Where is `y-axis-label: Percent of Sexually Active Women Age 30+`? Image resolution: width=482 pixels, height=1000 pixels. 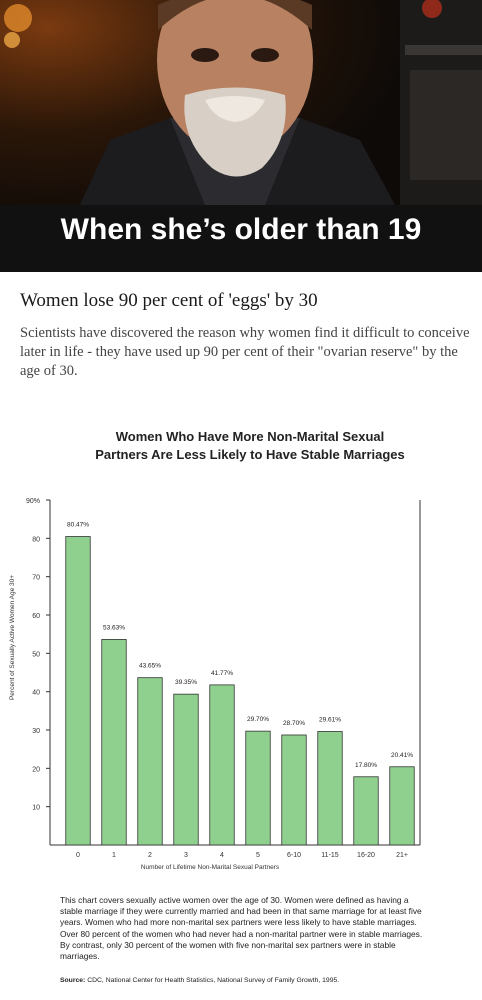
y-axis-label: Percent of Sexually Active Women Age 30+ is located at coordinates (12, 637).